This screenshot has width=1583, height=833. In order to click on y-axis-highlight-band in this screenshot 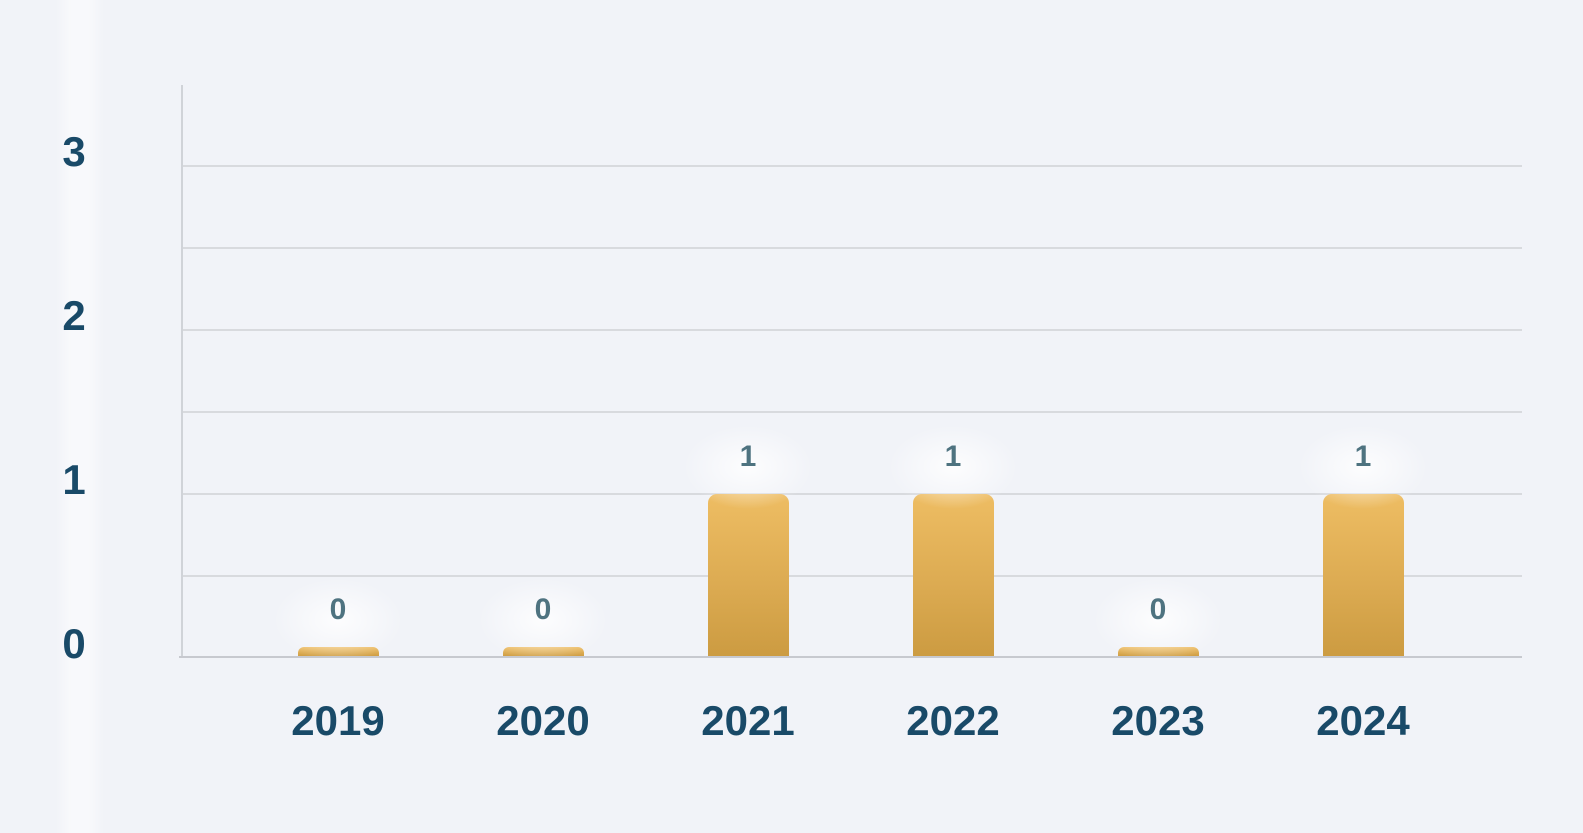, I will do `click(80, 416)`.